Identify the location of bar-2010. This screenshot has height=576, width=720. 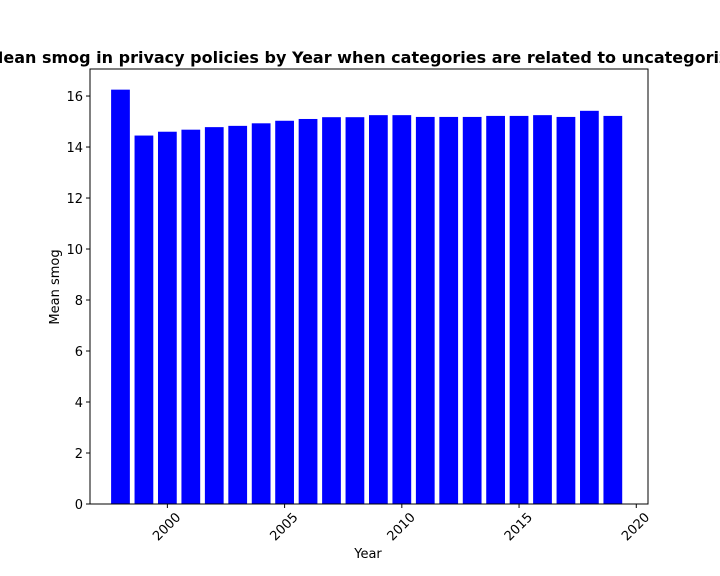
(402, 309).